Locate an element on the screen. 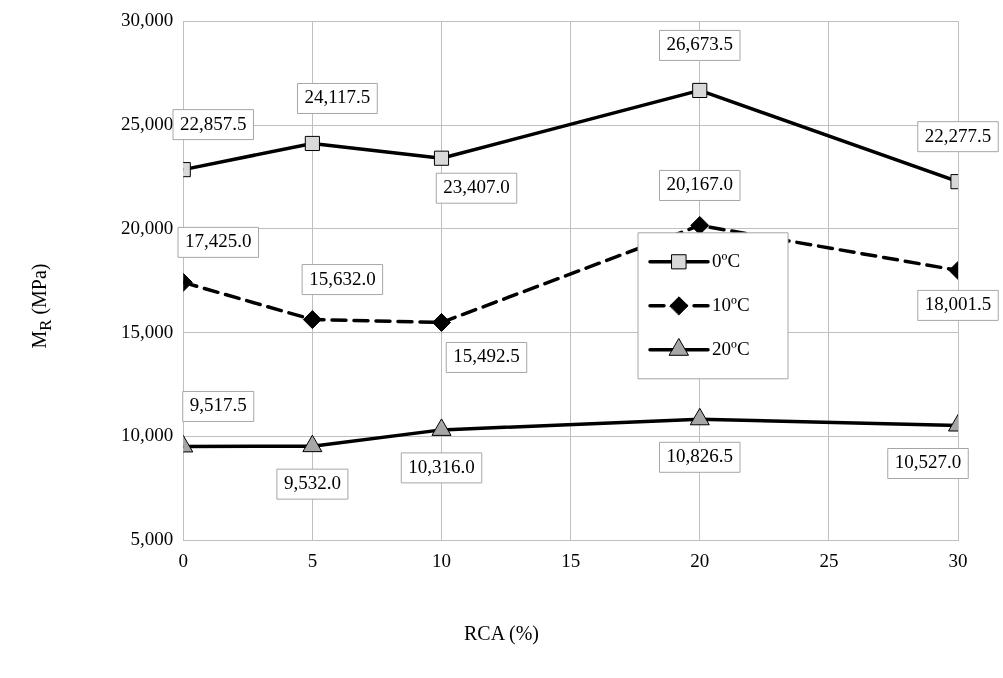  x-tick-label: 0 is located at coordinates (183, 560).